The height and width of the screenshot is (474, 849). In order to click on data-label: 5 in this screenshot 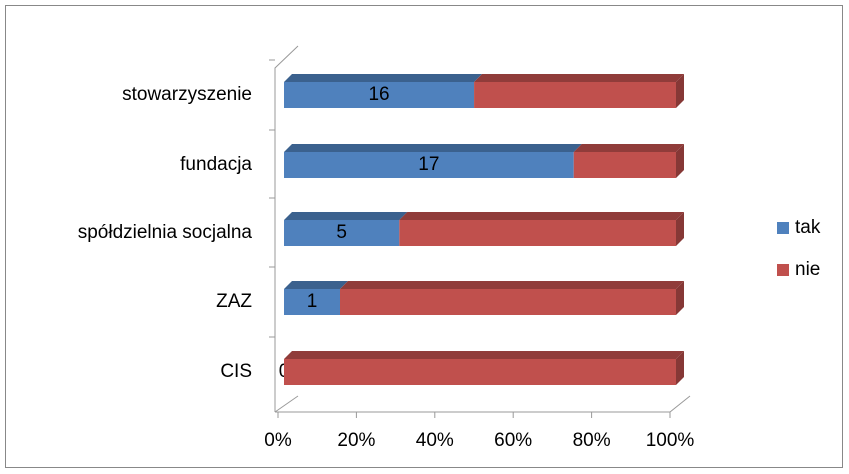, I will do `click(341, 232)`.